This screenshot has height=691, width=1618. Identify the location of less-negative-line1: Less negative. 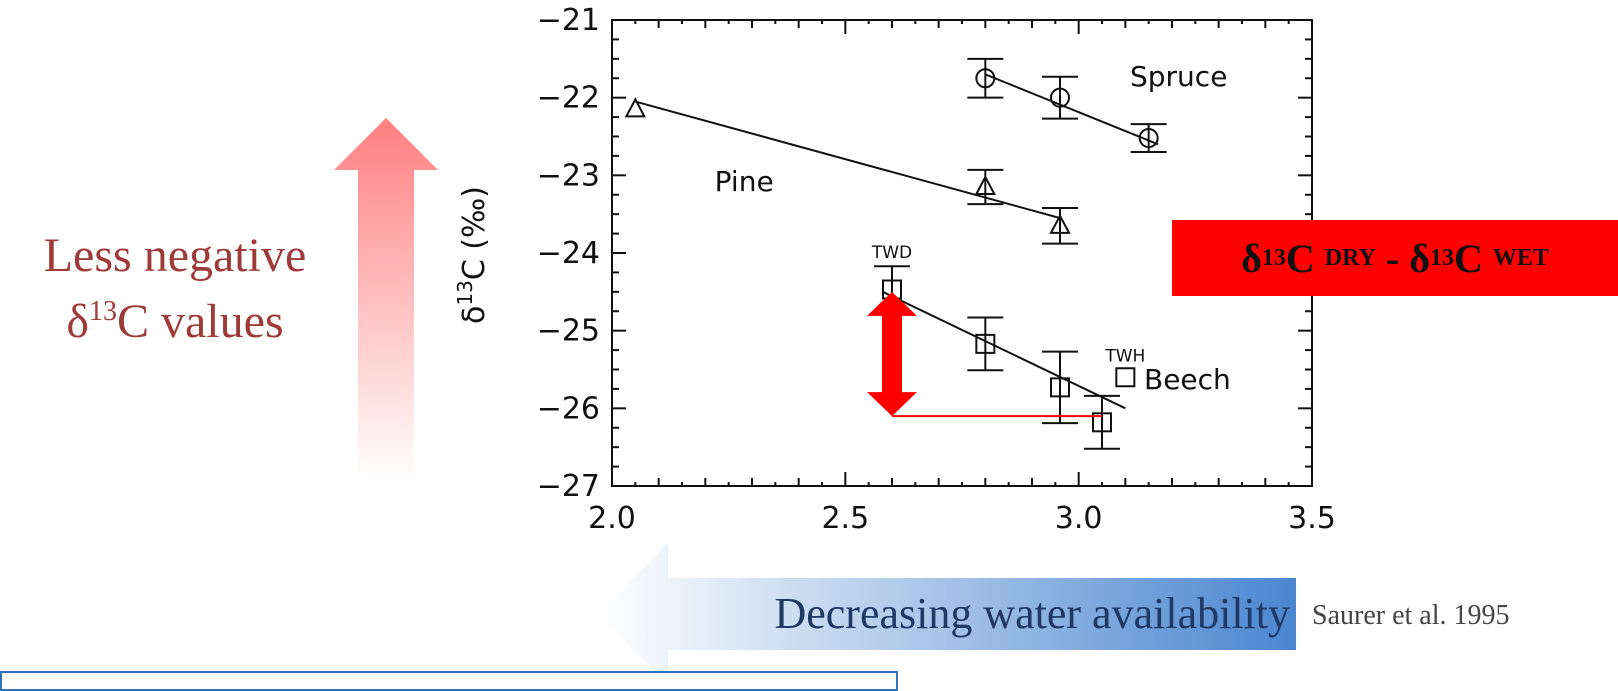
(175, 255).